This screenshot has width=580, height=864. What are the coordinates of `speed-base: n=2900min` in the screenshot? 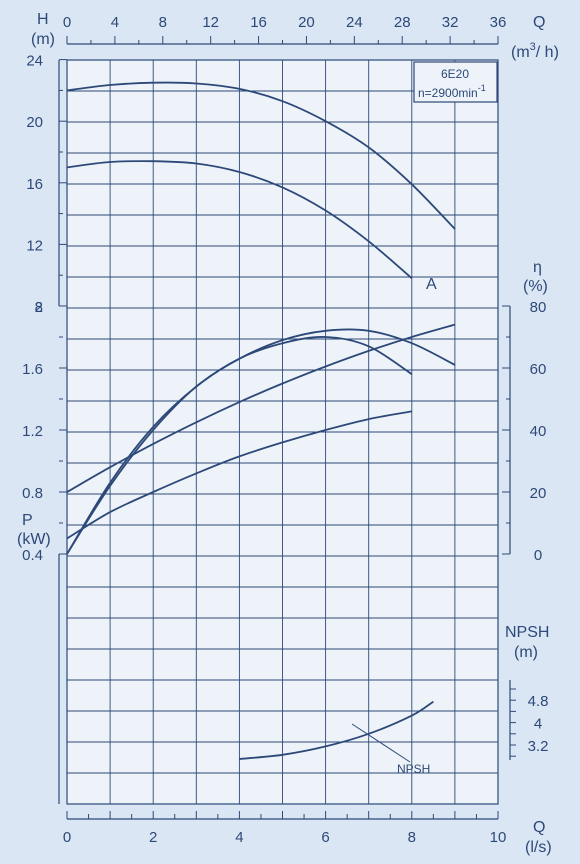 It's located at (448, 93).